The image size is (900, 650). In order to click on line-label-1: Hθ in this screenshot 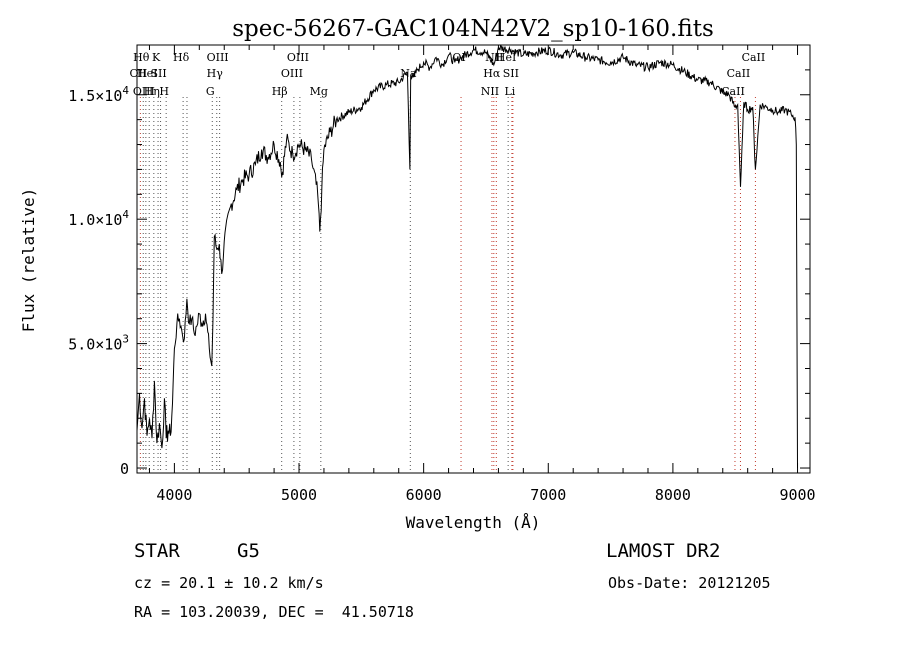, I will do `click(141, 57)`.